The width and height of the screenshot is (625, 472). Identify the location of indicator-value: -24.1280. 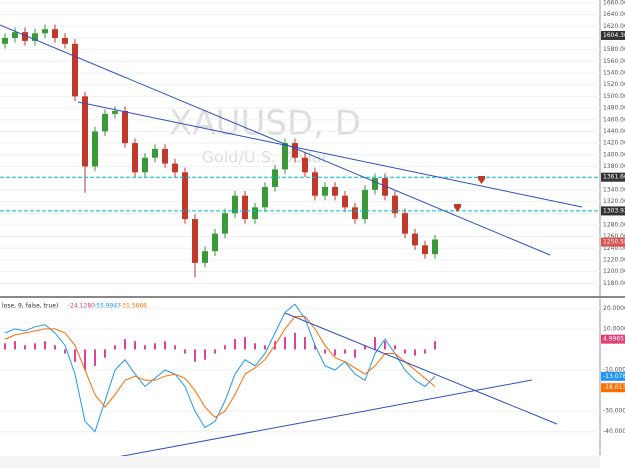
(81, 306).